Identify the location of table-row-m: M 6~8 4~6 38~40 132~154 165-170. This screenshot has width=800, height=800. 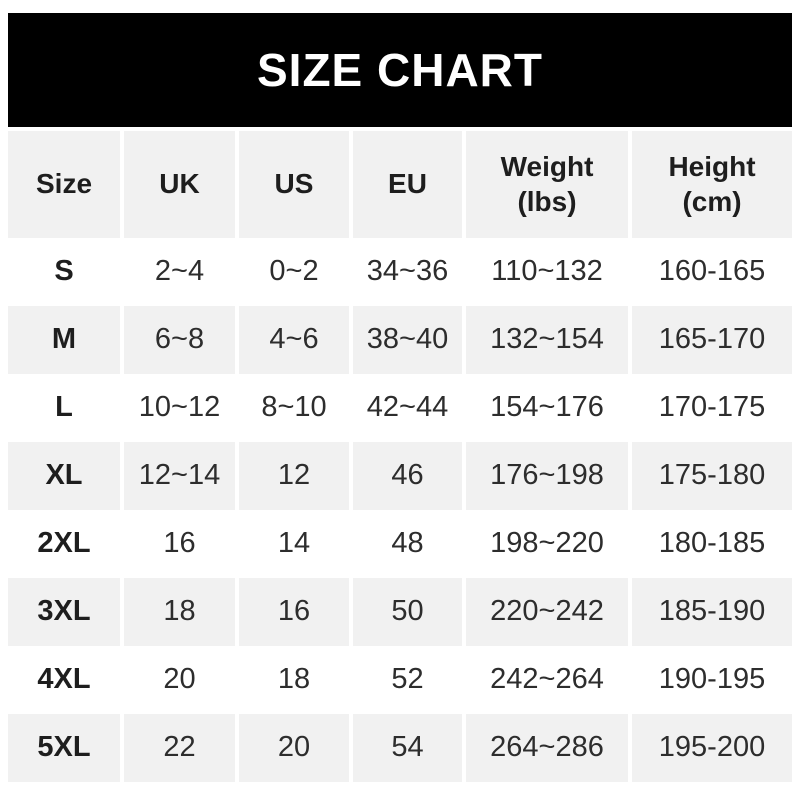
(400, 340).